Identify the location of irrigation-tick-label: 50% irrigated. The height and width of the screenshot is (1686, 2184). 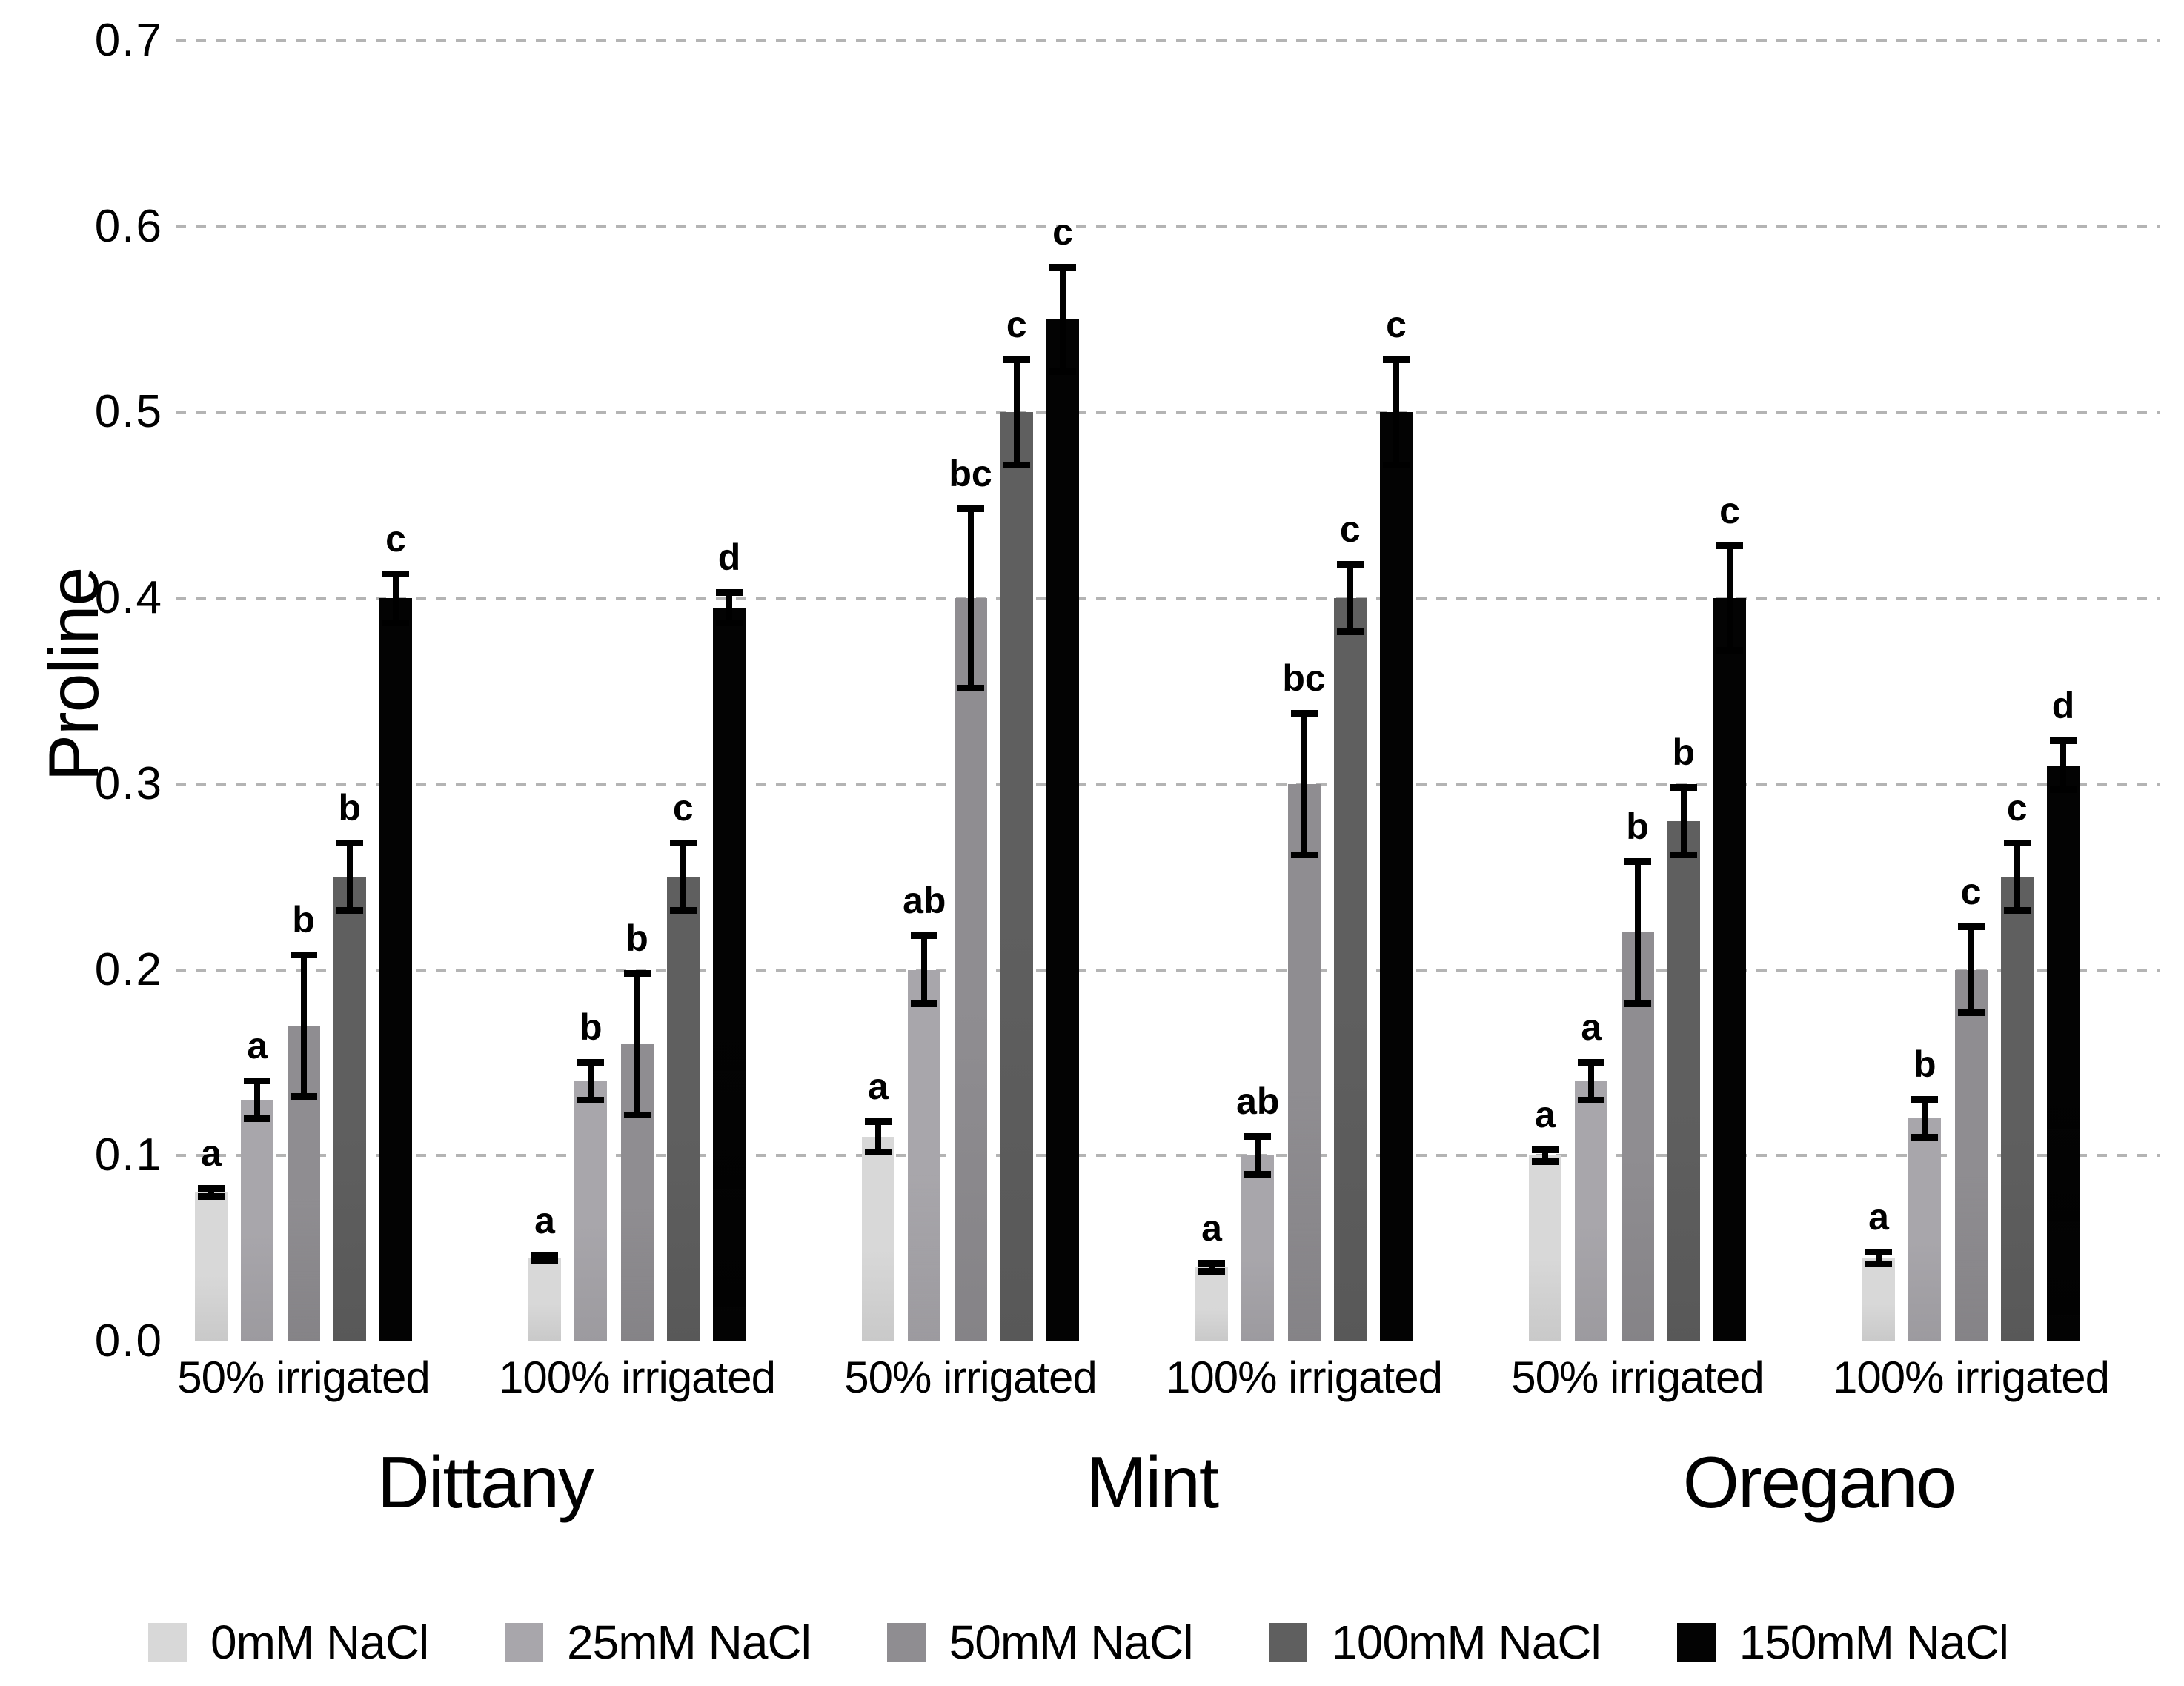
(1638, 1377).